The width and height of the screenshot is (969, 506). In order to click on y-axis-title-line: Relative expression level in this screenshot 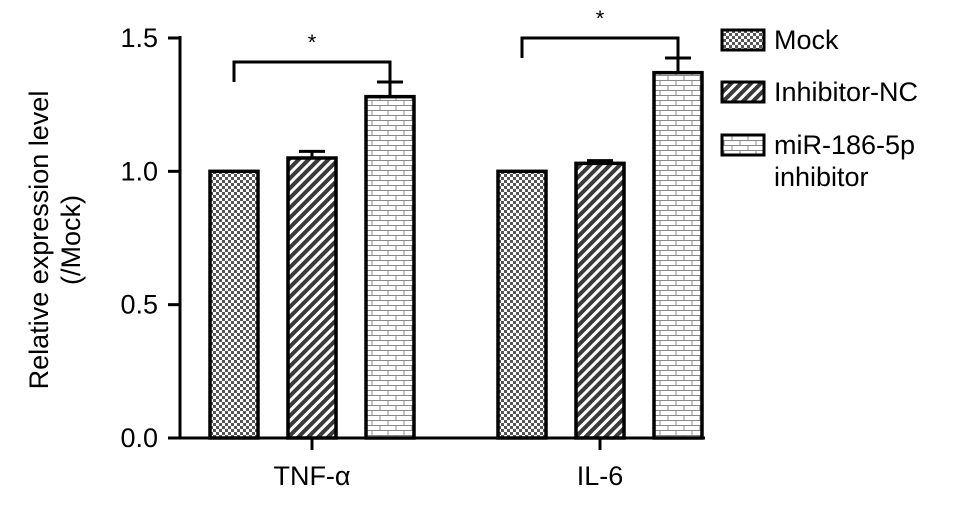, I will do `click(39, 240)`.